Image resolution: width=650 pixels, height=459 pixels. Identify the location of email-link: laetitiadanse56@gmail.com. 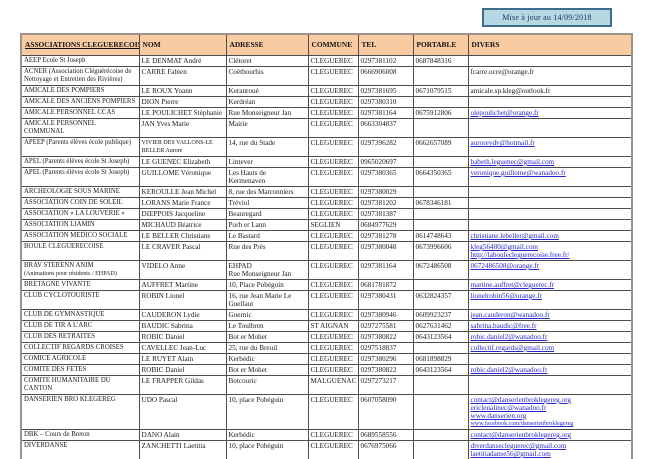
(510, 454).